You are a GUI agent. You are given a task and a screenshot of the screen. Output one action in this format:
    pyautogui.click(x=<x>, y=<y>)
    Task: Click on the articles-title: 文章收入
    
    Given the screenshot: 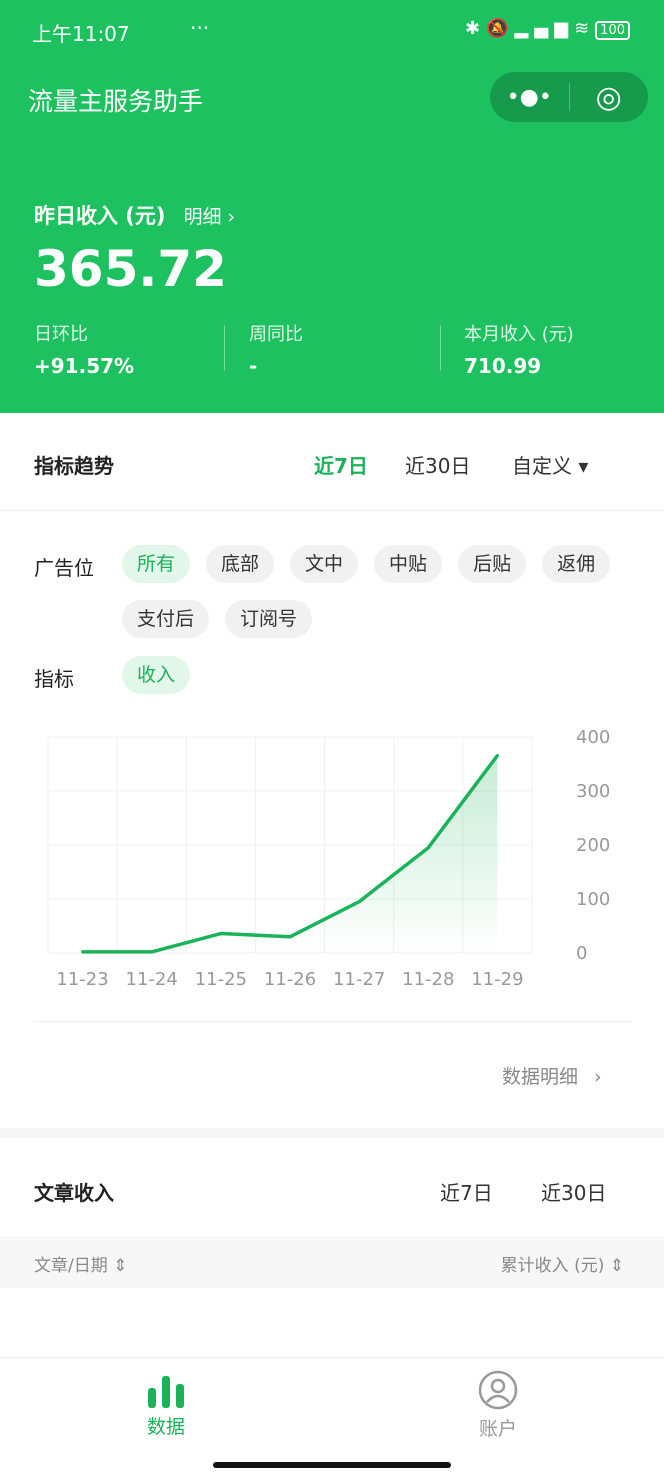 What is the action you would take?
    pyautogui.click(x=74, y=1193)
    